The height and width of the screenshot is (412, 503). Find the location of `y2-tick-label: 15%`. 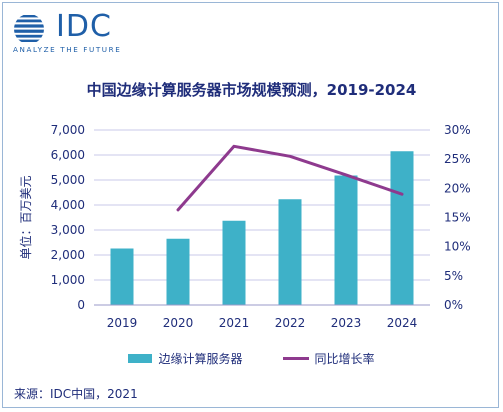

y2-tick-label: 15% is located at coordinates (457, 218).